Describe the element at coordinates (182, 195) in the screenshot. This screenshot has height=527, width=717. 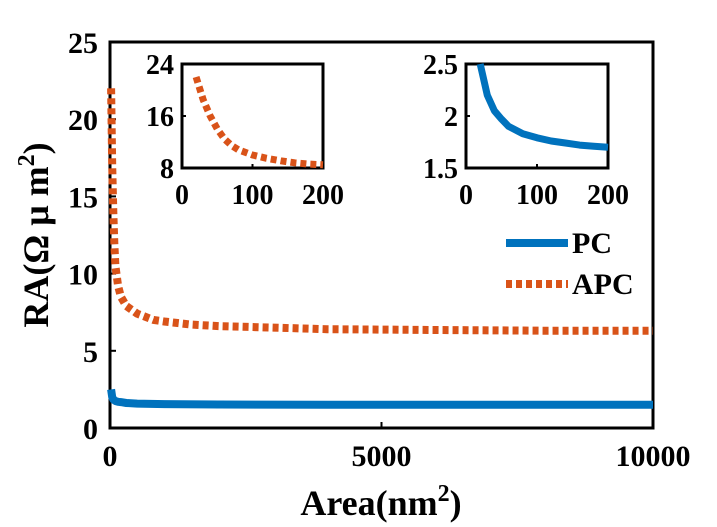
I see `inset-apc-x-tick-label: 0` at that location.